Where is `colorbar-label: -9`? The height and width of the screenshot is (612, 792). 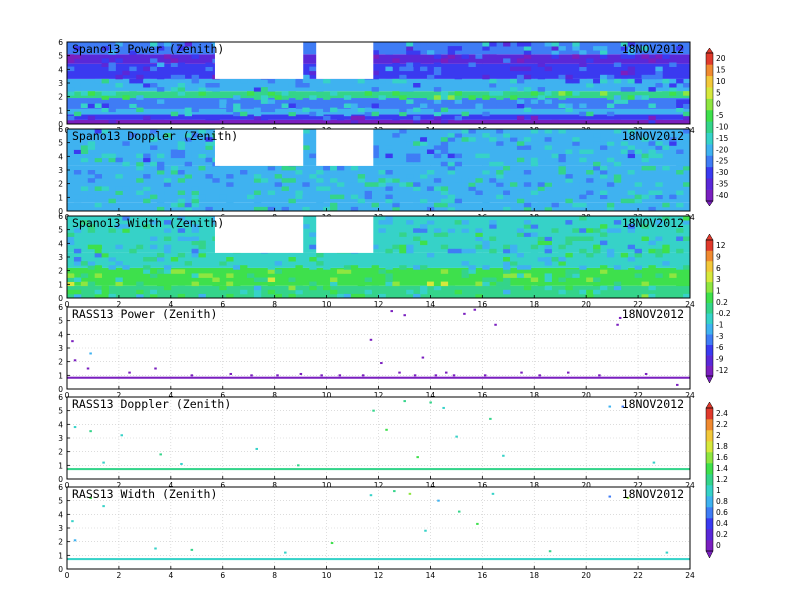
colorbar-label: -9 is located at coordinates (720, 359).